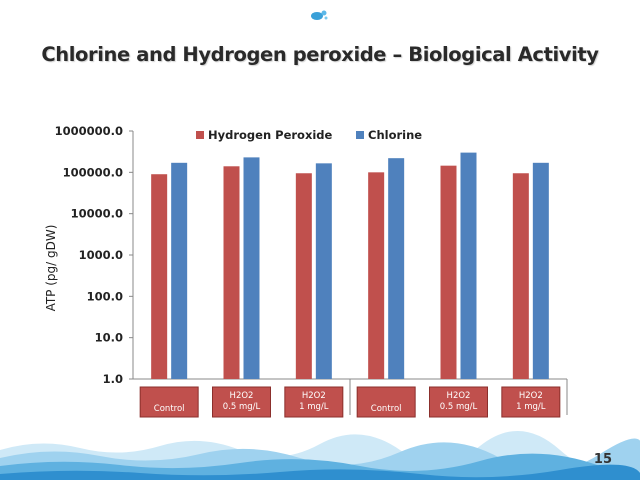 Image resolution: width=640 pixels, height=480 pixels. What do you see at coordinates (320, 455) in the screenshot?
I see `water-wave-icon` at bounding box center [320, 455].